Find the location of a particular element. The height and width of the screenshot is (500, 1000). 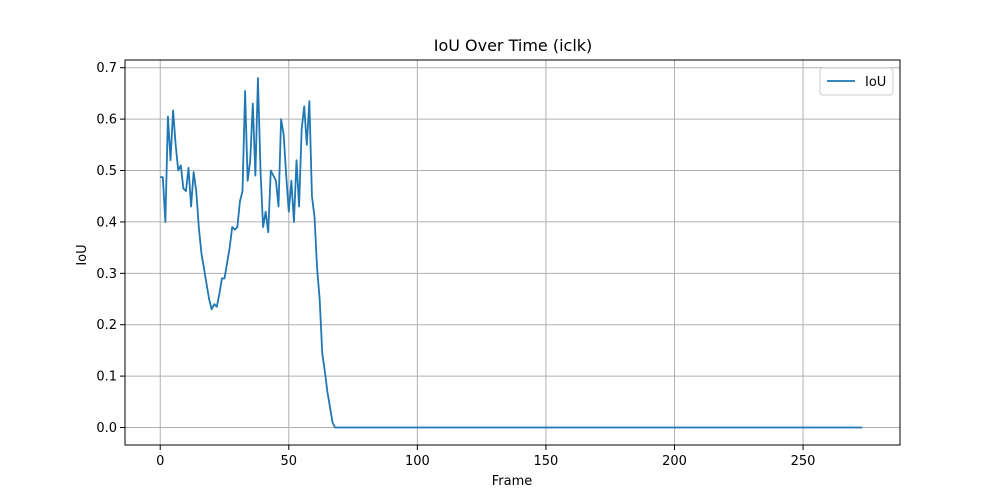

y-tick-label: 0.2 is located at coordinates (106, 325).